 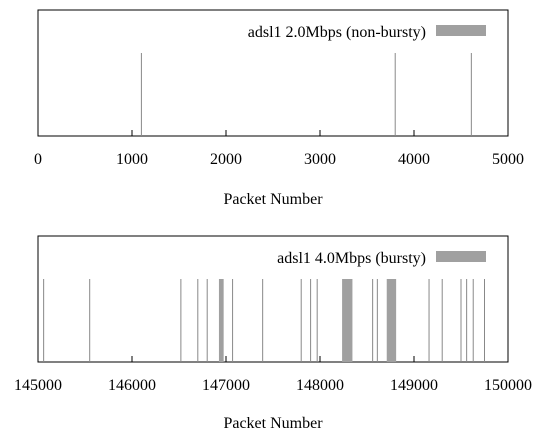 I want to click on event-marks, so click(x=306, y=94).